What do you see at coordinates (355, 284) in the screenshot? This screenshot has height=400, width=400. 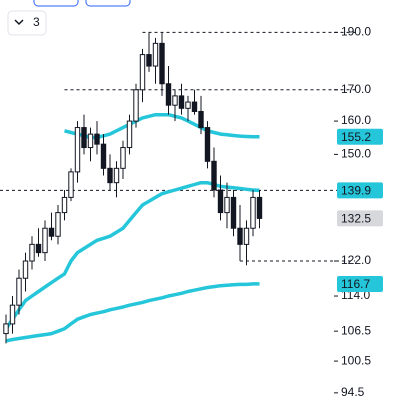 I see `price-marker-label: 116.7` at bounding box center [355, 284].